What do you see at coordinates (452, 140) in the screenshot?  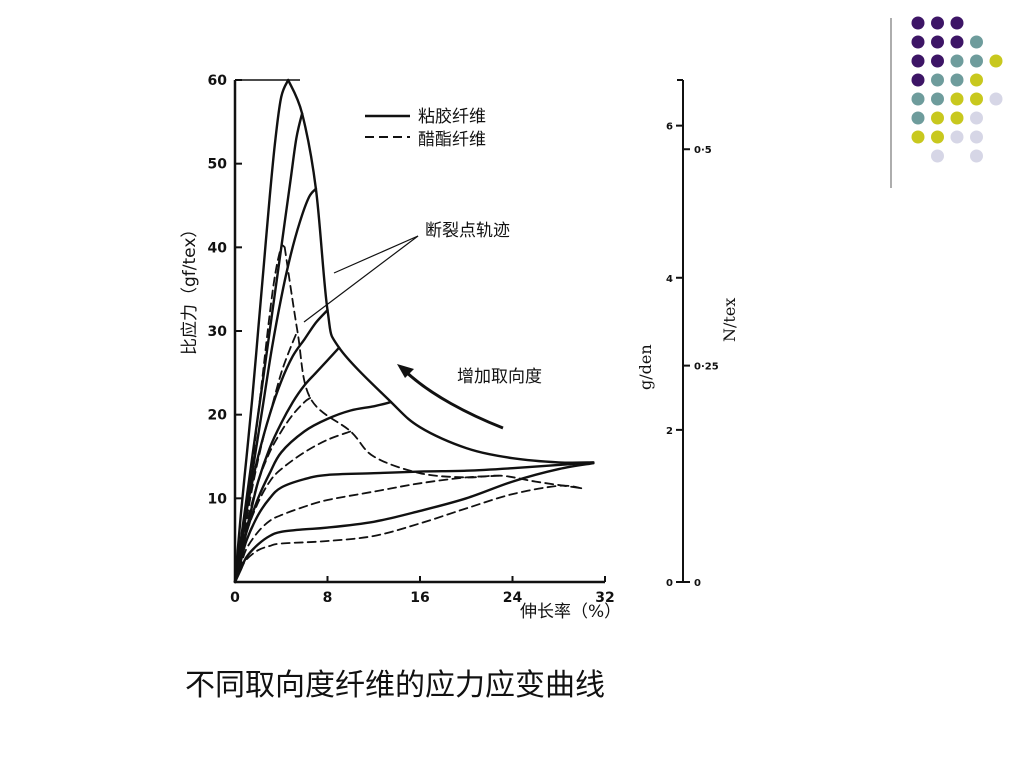 I see `legend-dashed-label: 醋酯纤维` at bounding box center [452, 140].